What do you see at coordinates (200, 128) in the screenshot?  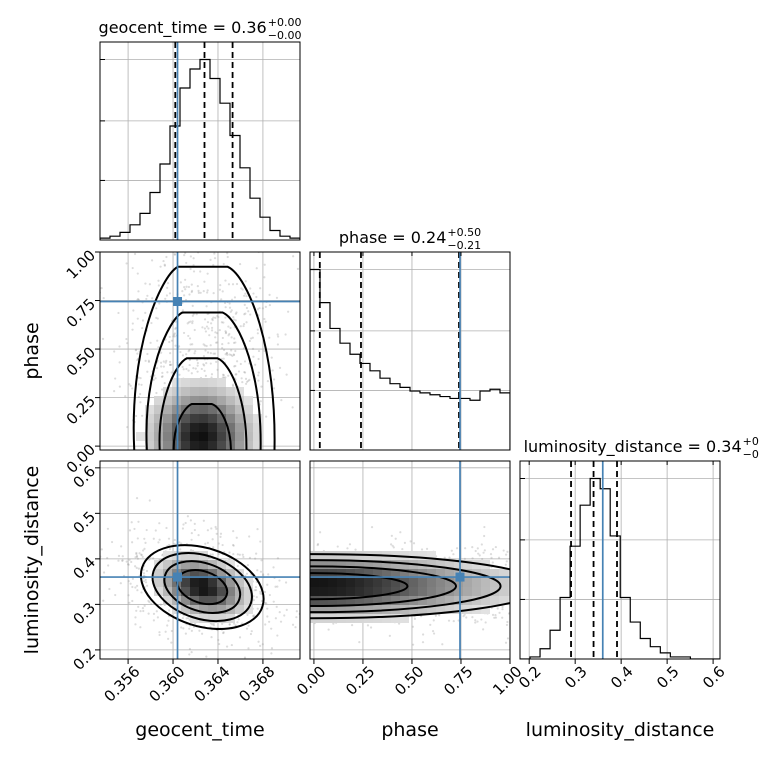 I see `histogram-panel-geocent_time: geocent_time = 0.36 +0.00−0.00` at bounding box center [200, 128].